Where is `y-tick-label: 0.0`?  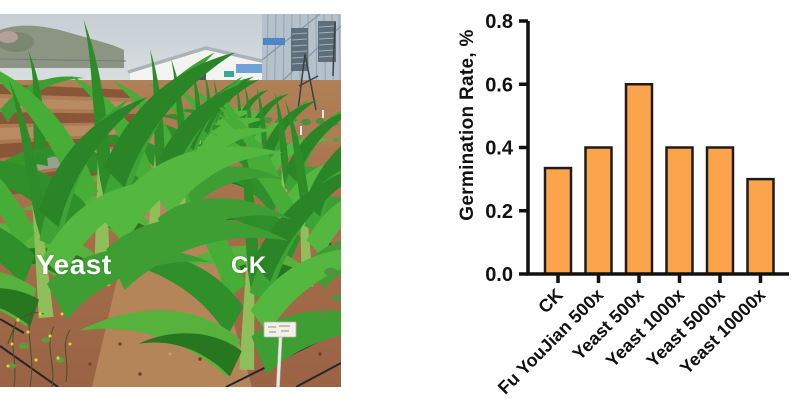
y-tick-label: 0.0 is located at coordinates (499, 275).